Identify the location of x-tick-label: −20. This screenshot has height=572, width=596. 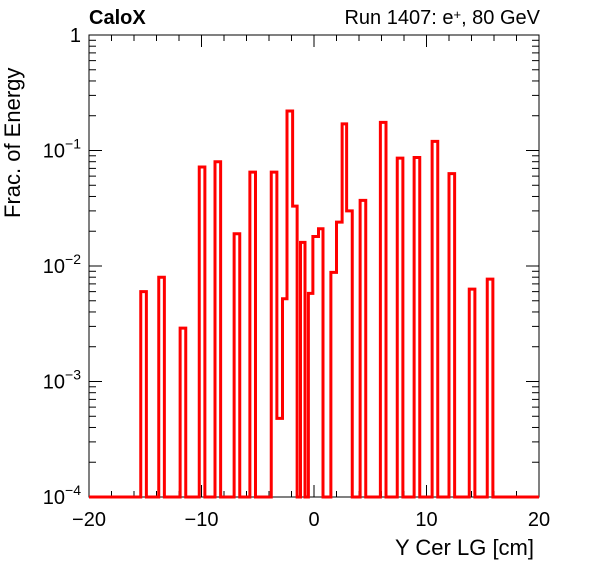
(89, 520).